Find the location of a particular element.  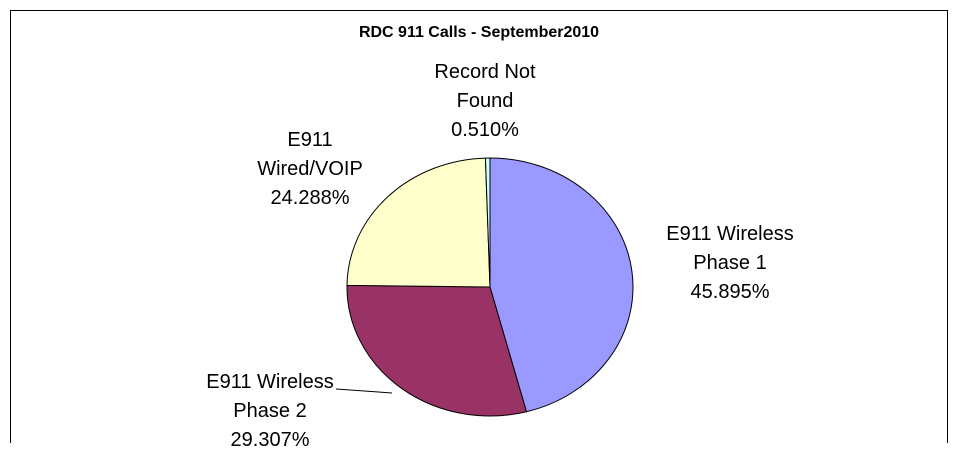

category-label: Record Not Found is located at coordinates (485, 86).